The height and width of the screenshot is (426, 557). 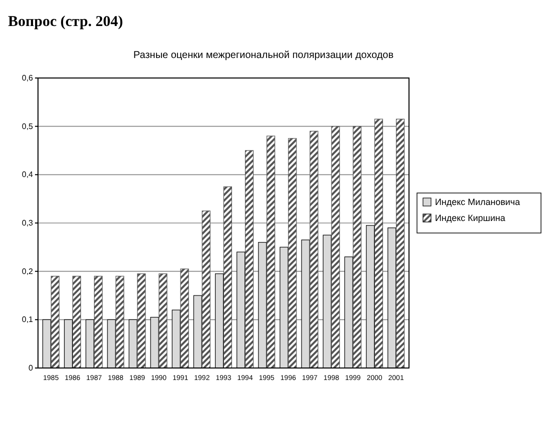 What do you see at coordinates (28, 78) in the screenshot?
I see `y-tick-label: 0,6` at bounding box center [28, 78].